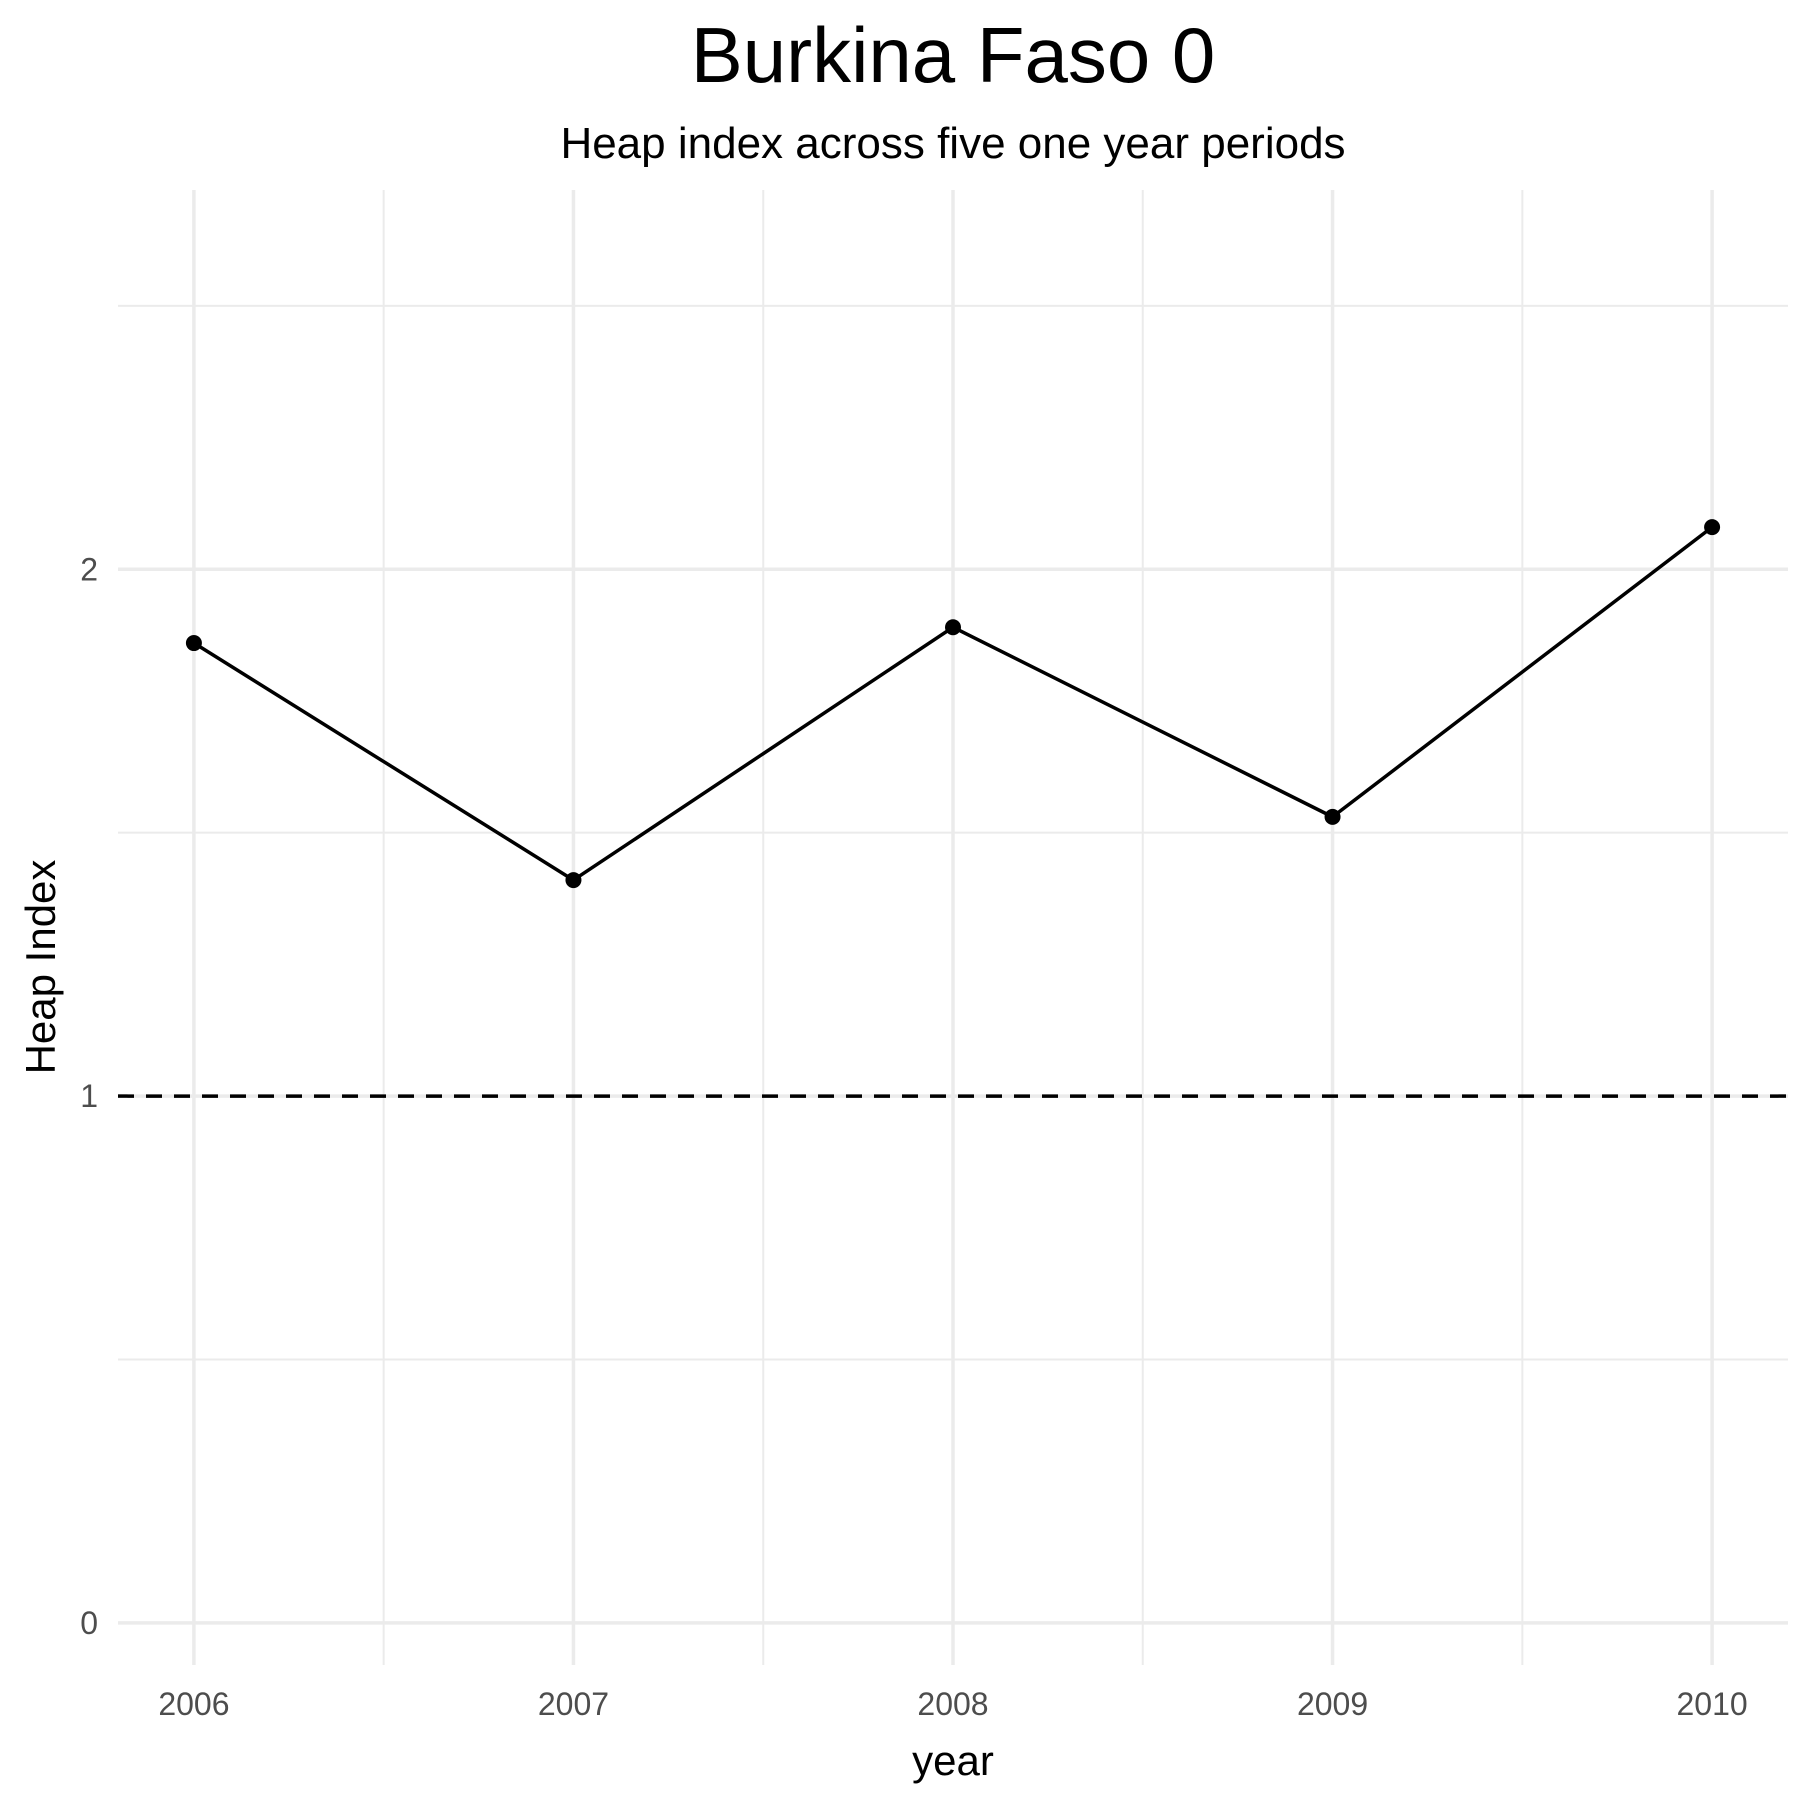  Describe the element at coordinates (573, 1704) in the screenshot. I see `x-tick-label: 2007` at that location.